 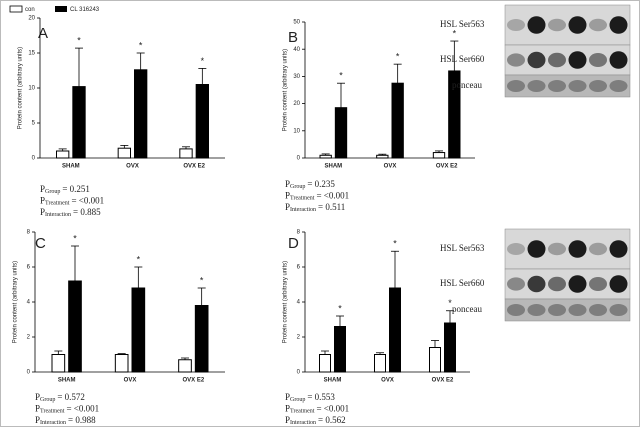 I want to click on p-value: PTreatment = <0.001, so click(x=317, y=196).